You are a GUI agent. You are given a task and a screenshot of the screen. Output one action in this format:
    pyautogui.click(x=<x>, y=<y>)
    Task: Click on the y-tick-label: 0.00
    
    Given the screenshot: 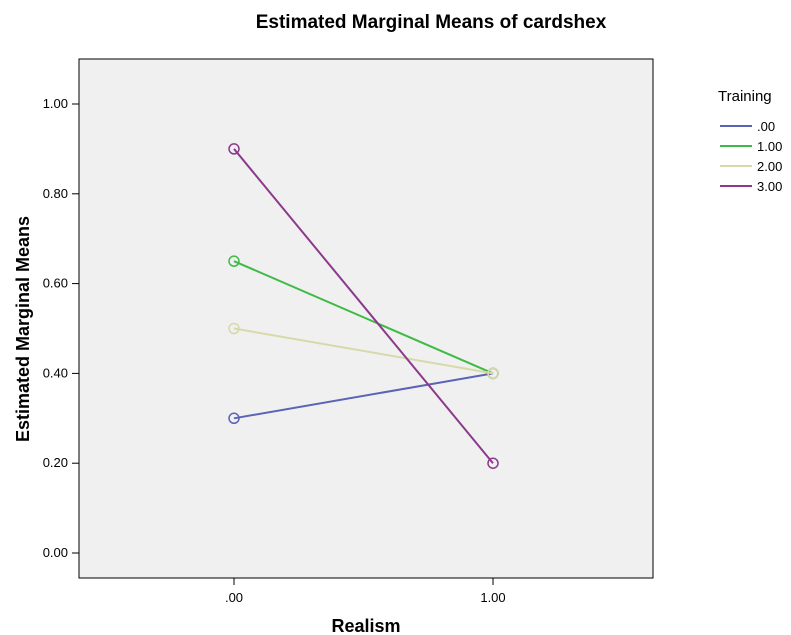 What is the action you would take?
    pyautogui.click(x=55, y=552)
    